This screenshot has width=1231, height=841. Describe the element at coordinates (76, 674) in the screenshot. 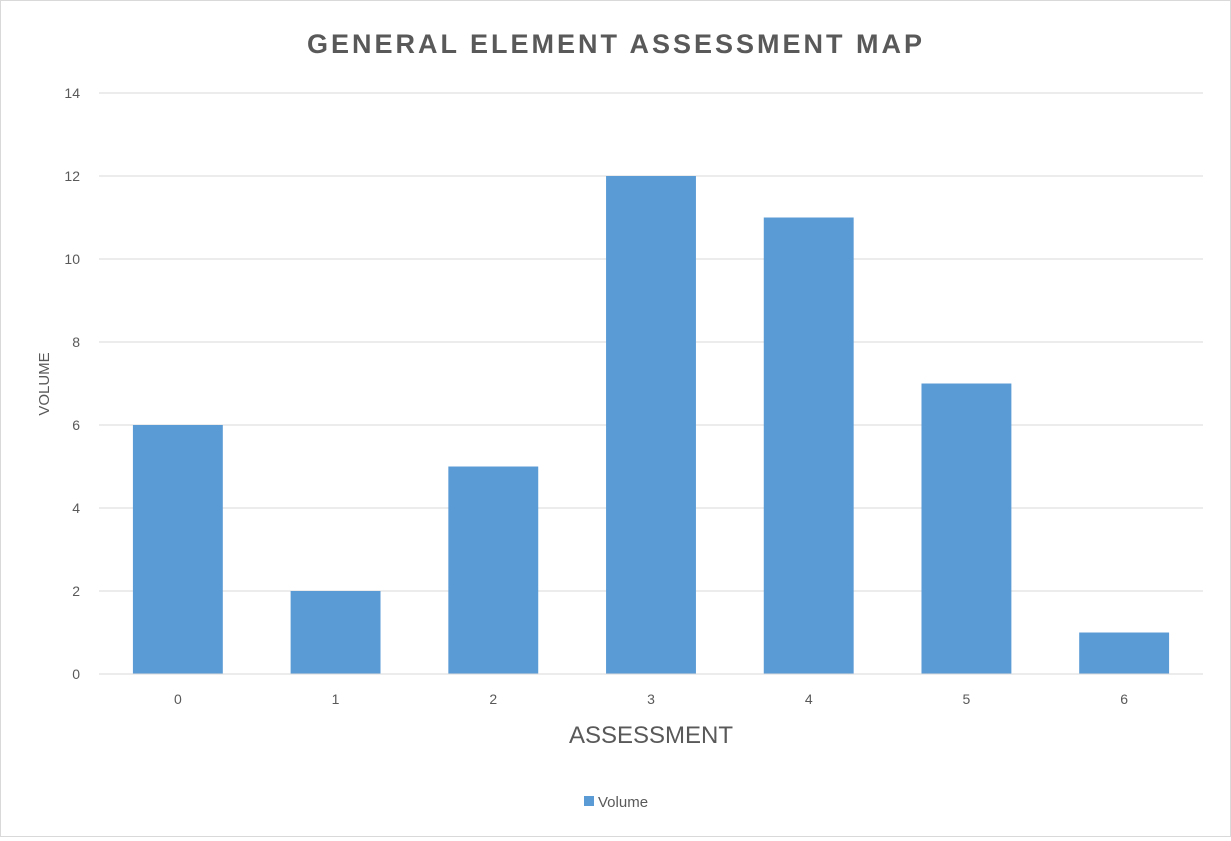

I see `y-tick-label: 0` at that location.